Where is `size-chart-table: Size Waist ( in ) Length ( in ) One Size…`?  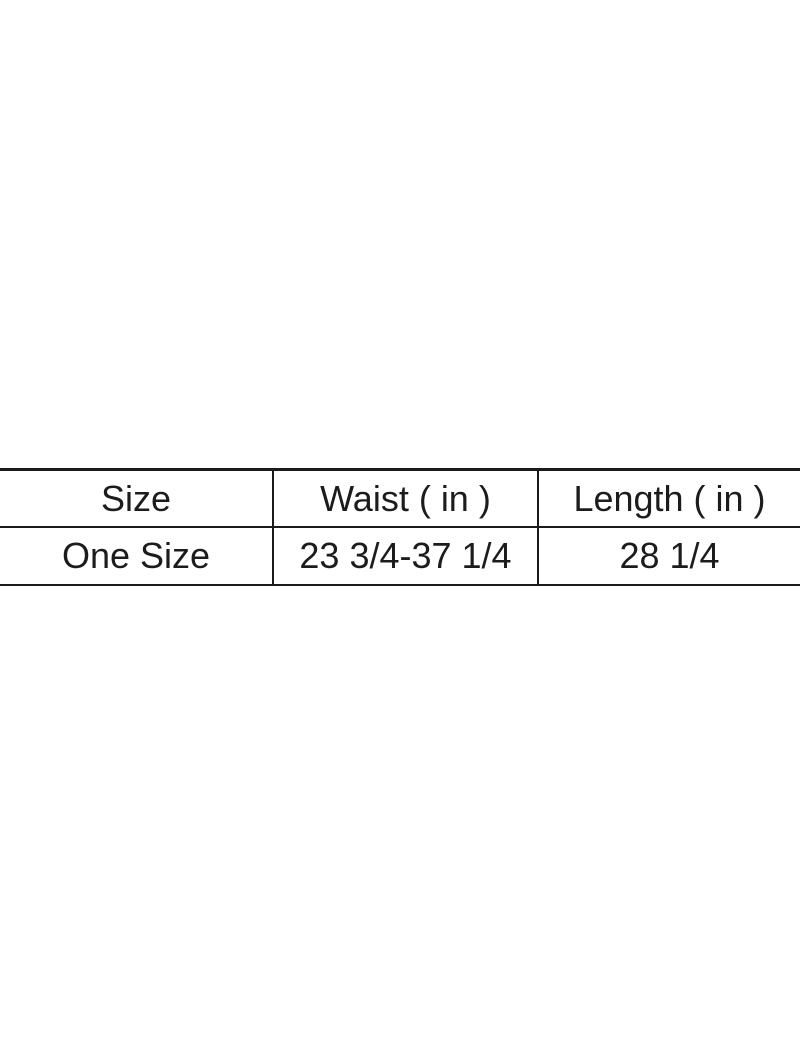 size-chart-table: Size Waist ( in ) Length ( in ) One Size… is located at coordinates (400, 527).